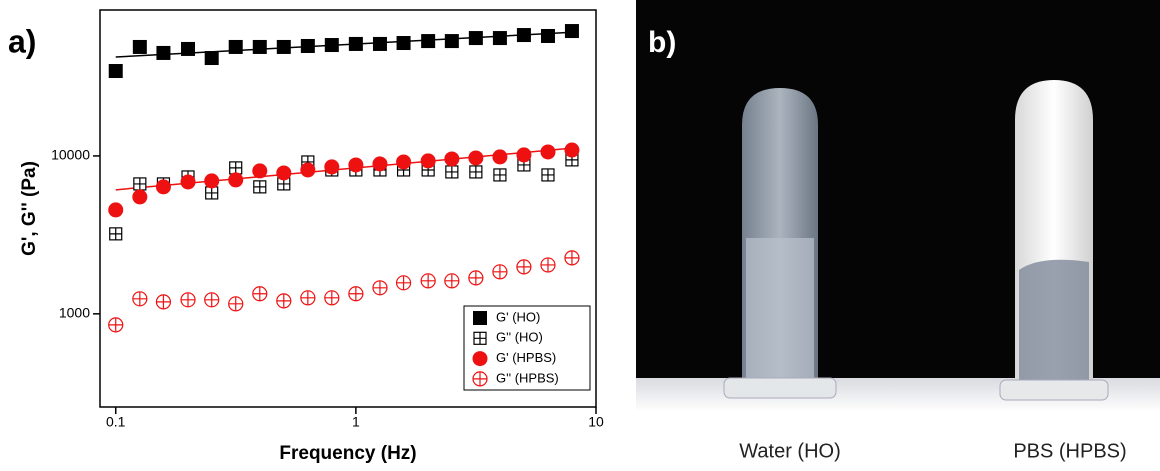  I want to click on y-tick-label: 1000, so click(74, 313).